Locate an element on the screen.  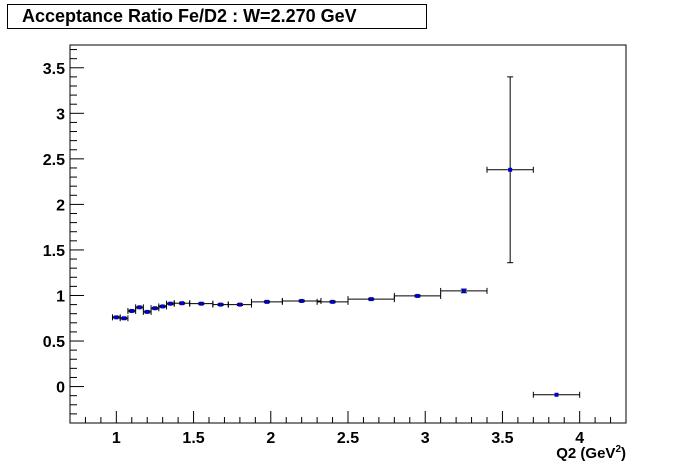
y-tick-label: 3.5 is located at coordinates (54, 69).